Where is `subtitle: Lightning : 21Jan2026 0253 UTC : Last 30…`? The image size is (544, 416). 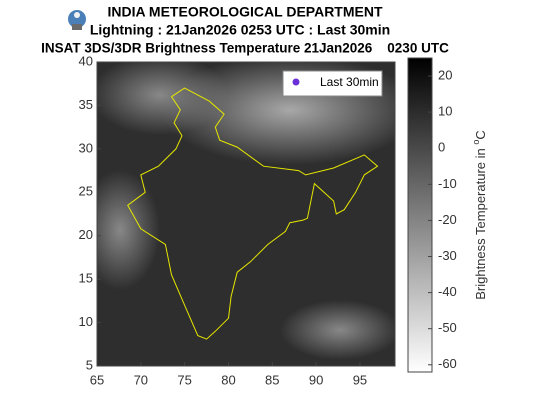 subtitle: Lightning : 21Jan2026 0253 UTC : Last 30… is located at coordinates (240, 30).